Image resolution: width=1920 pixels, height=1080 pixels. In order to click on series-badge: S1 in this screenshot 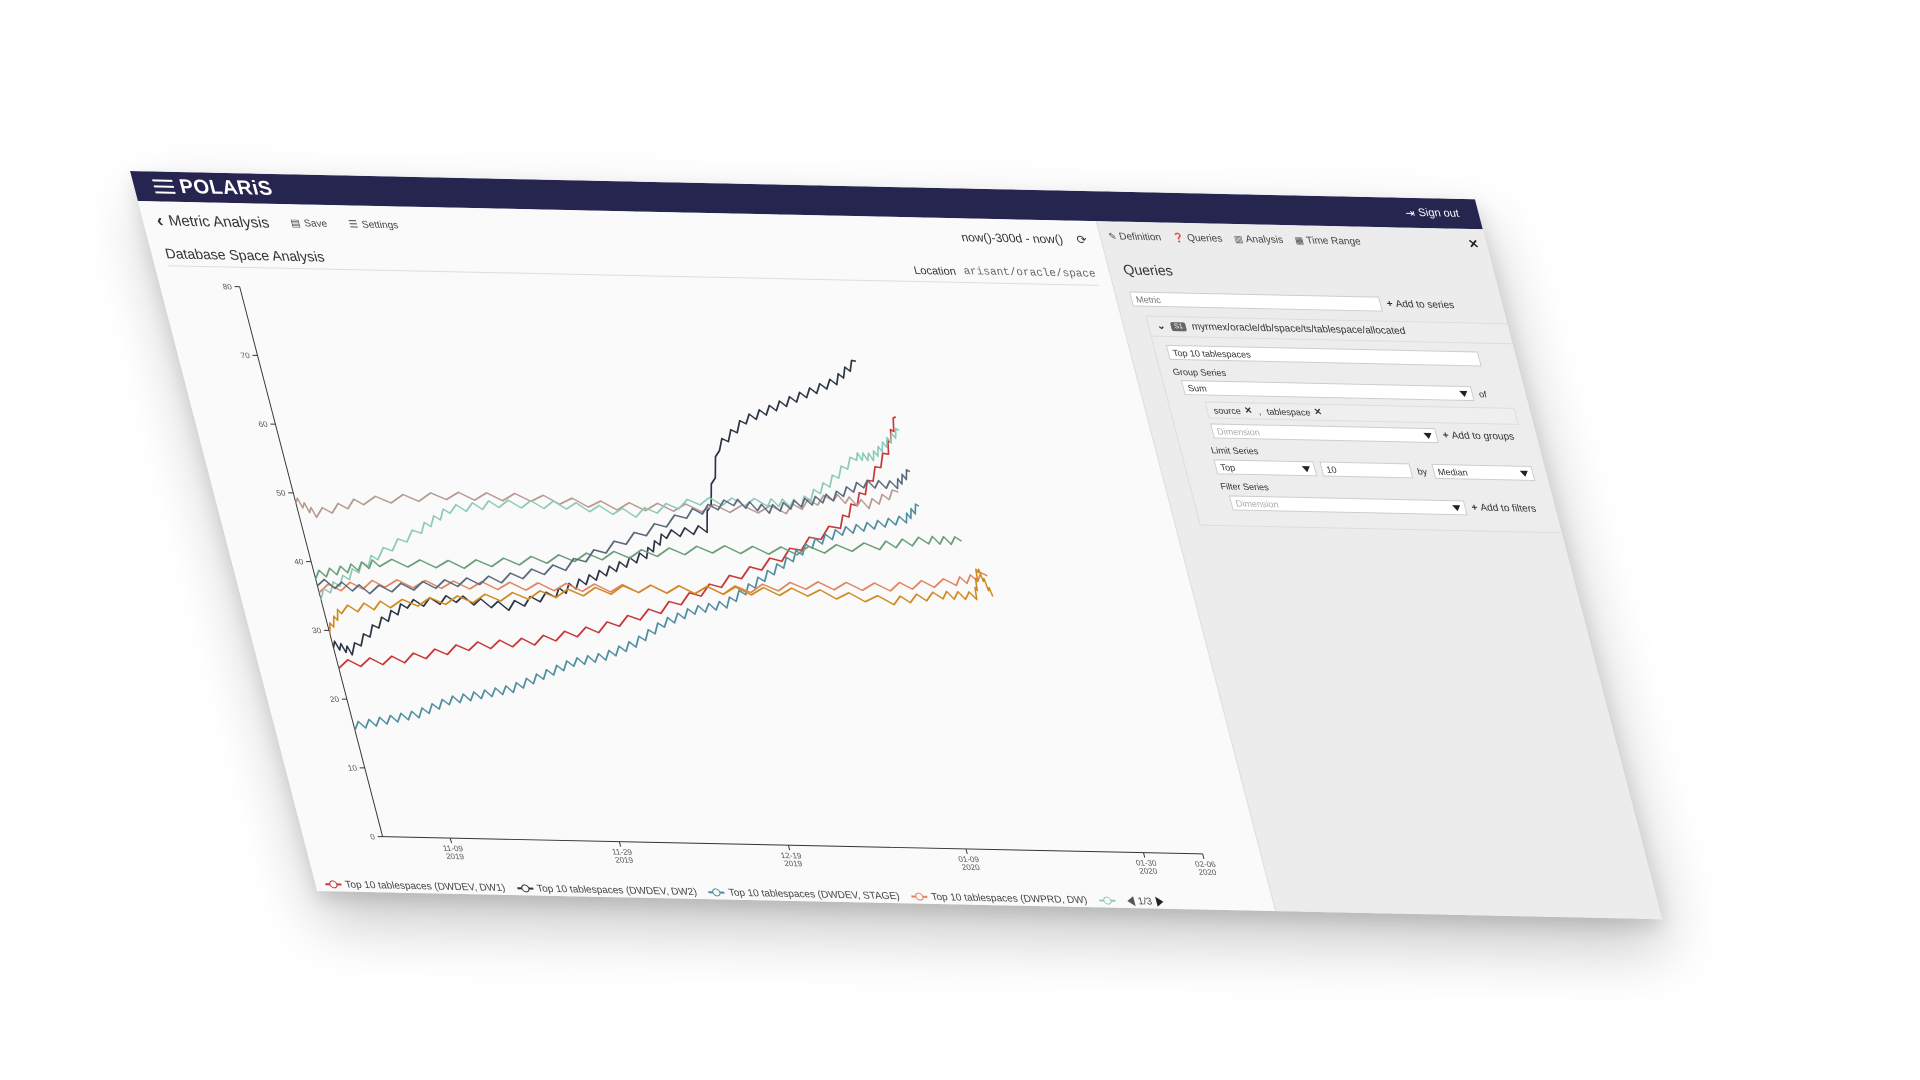, I will do `click(1179, 327)`.